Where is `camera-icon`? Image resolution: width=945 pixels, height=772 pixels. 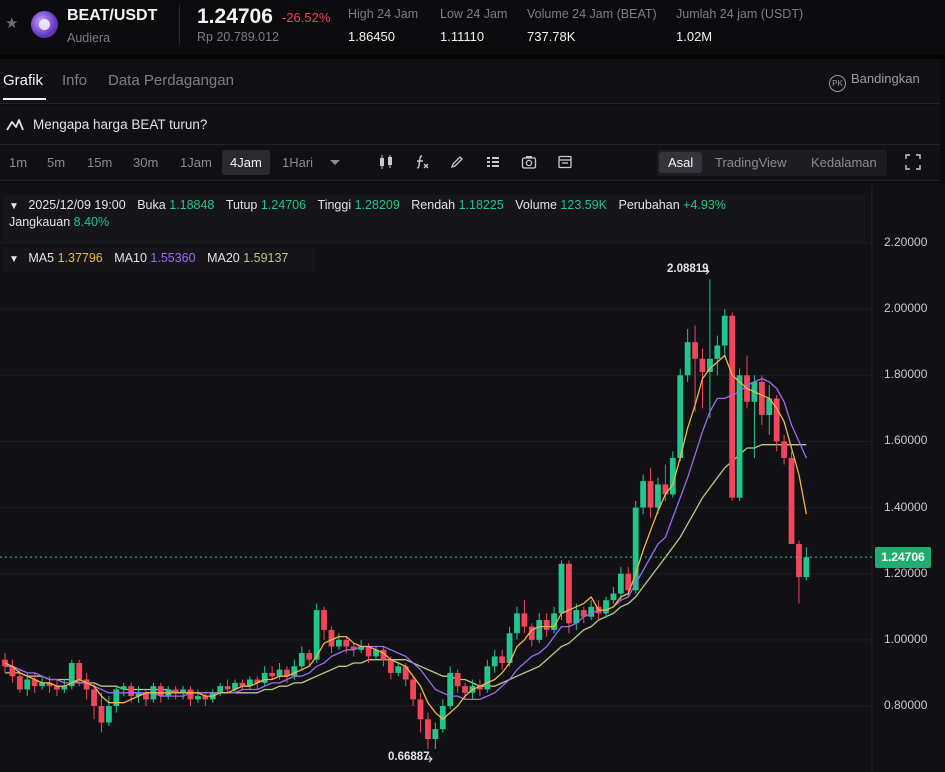
camera-icon is located at coordinates (529, 162).